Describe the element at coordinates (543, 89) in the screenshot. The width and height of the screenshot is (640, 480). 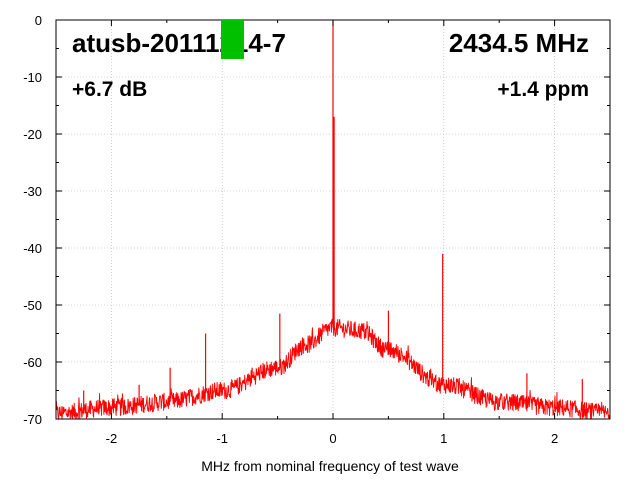
I see `offset-label: +1.4 ppm` at that location.